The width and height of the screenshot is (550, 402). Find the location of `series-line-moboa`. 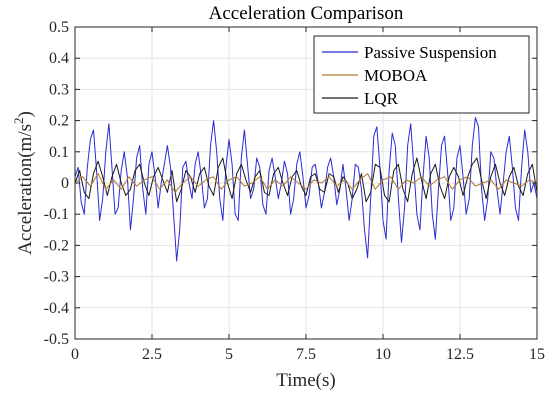

series-line-moboa is located at coordinates (306, 183).